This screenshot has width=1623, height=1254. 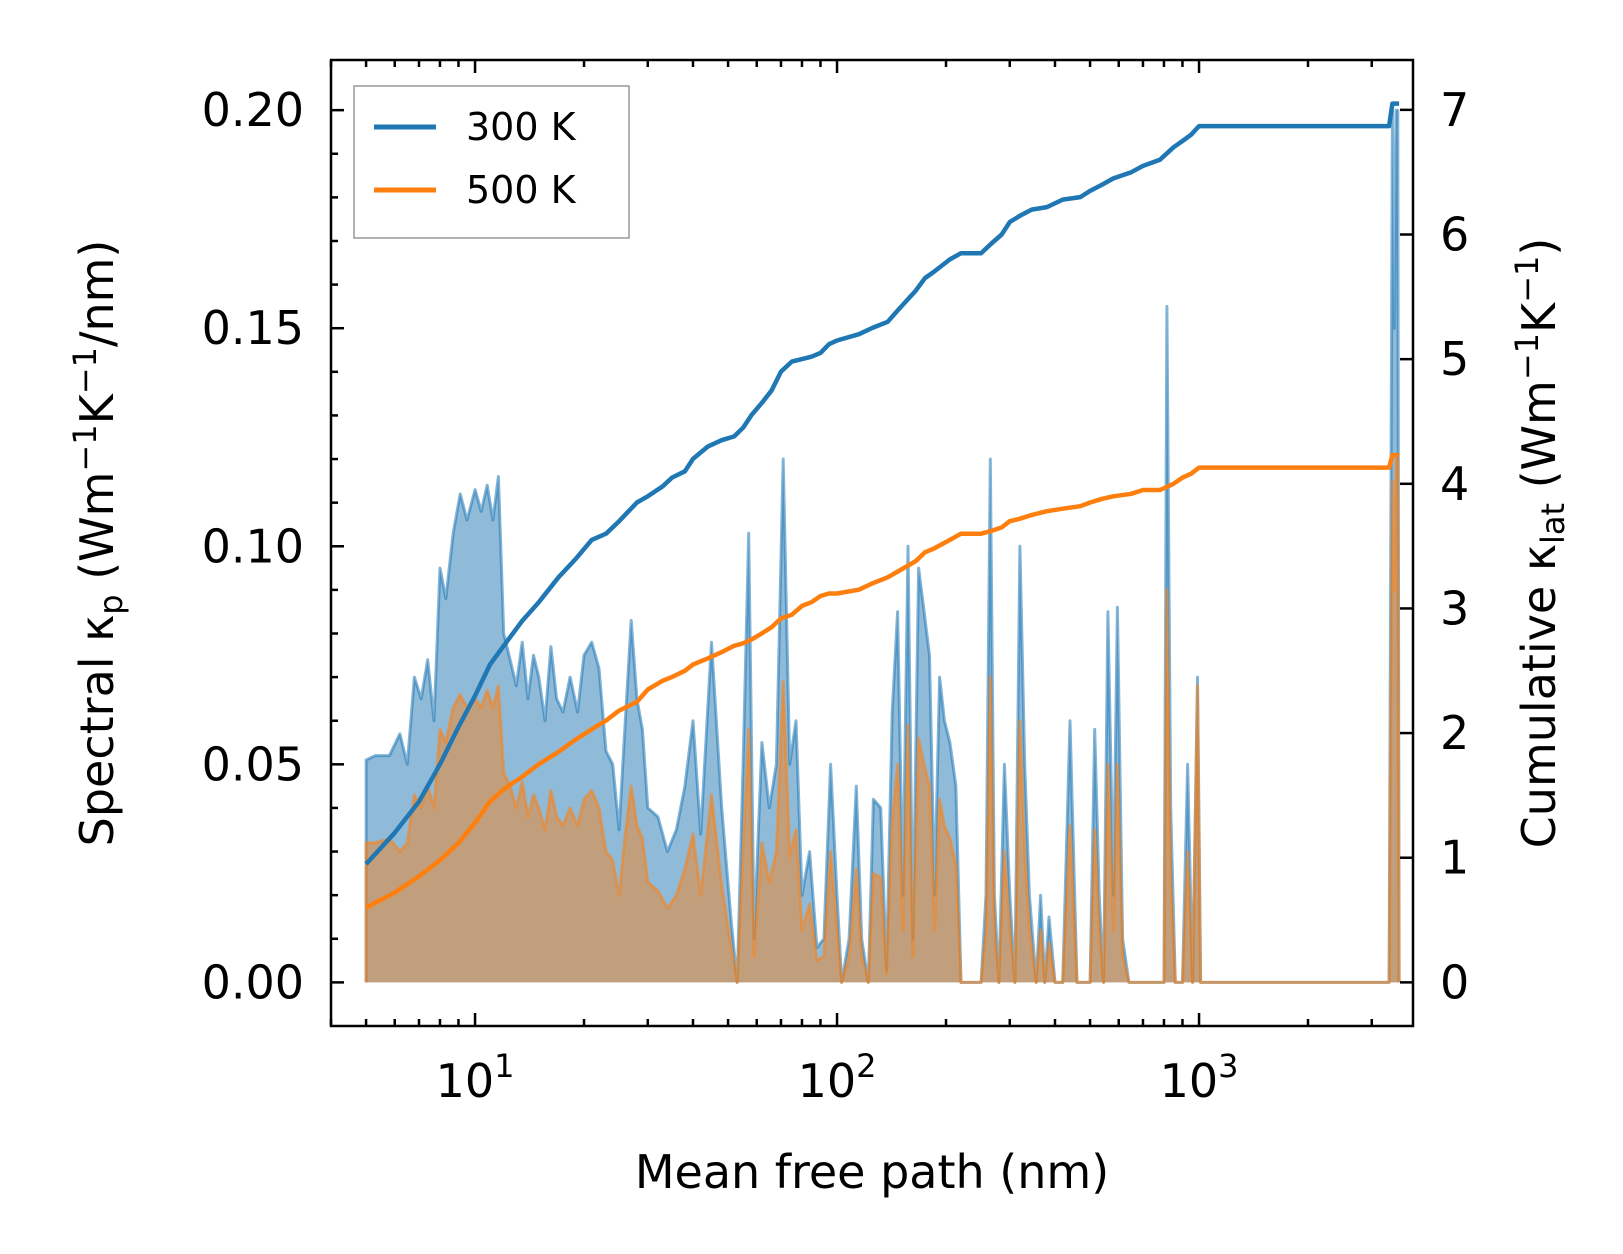 I want to click on legend-box, so click(x=491, y=162).